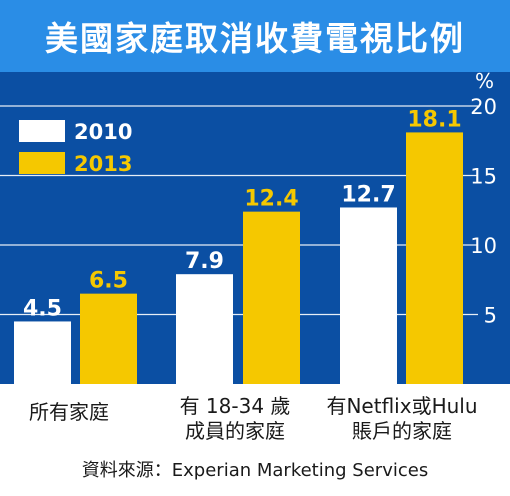 The height and width of the screenshot is (496, 510). Describe the element at coordinates (434, 119) in the screenshot. I see `data-label-2013-2: 18.1` at that location.